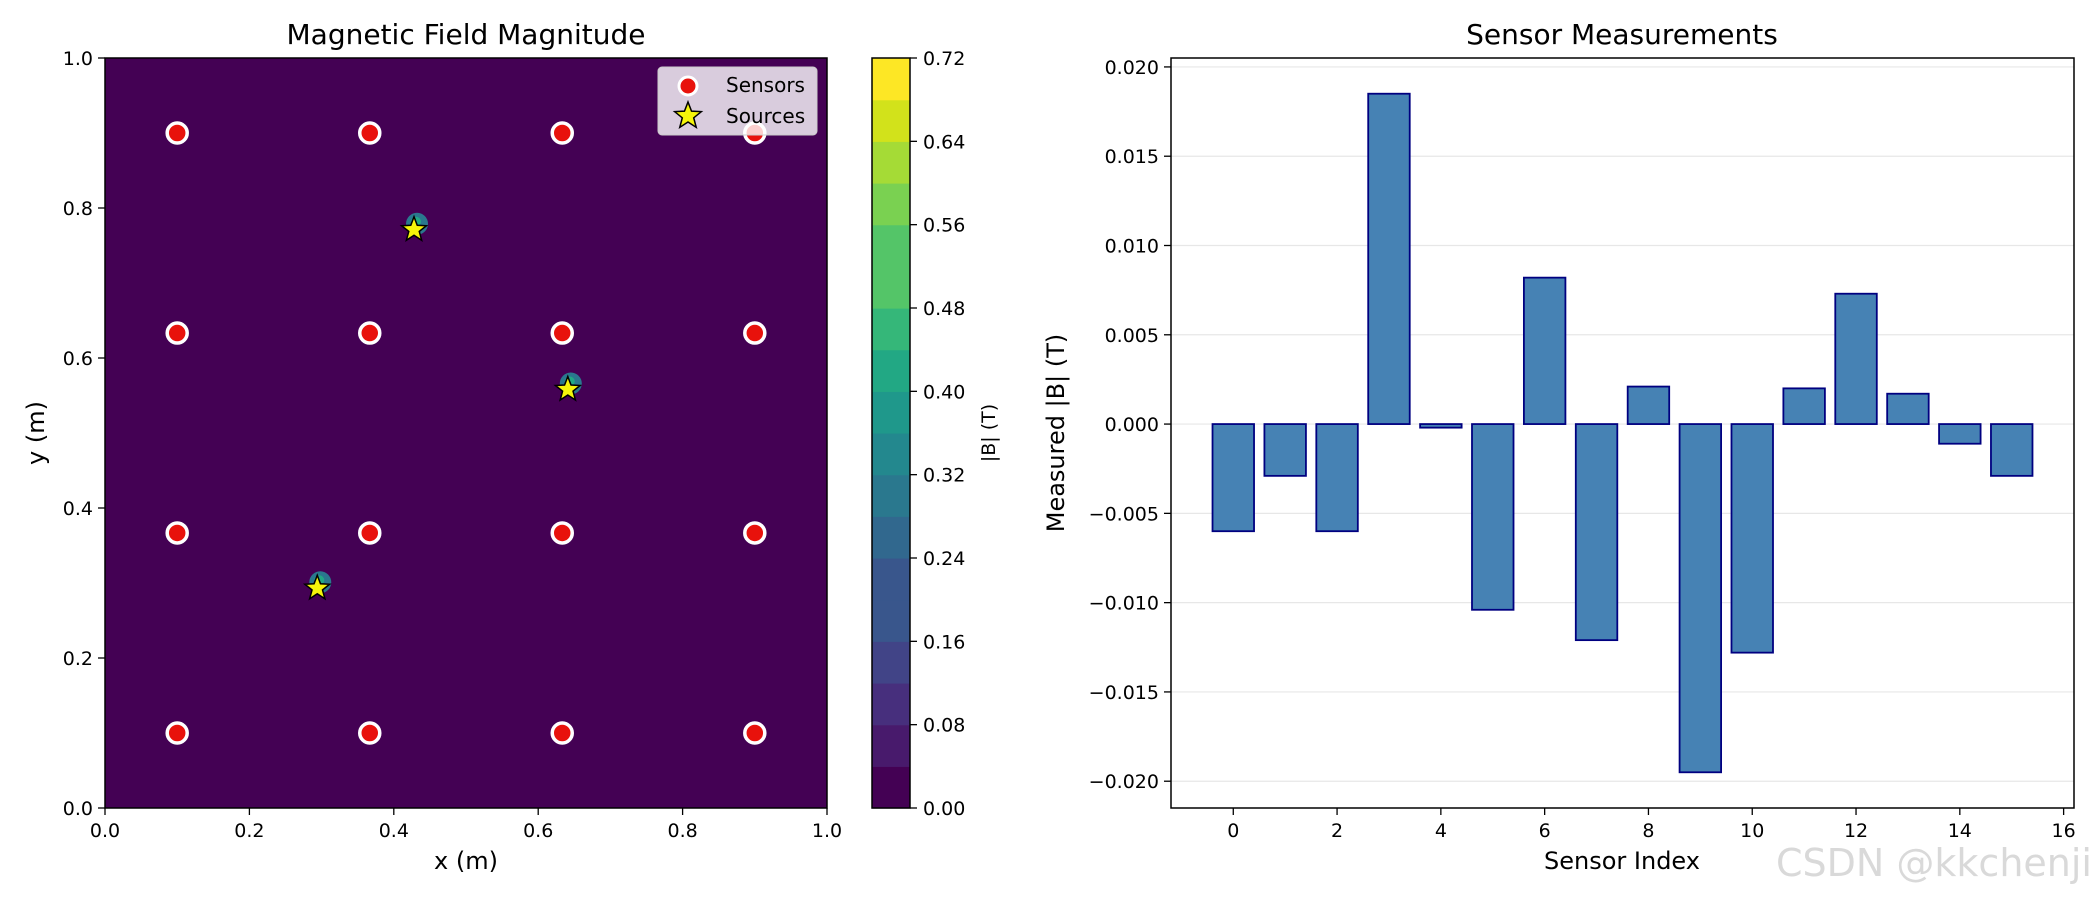 Image resolution: width=2100 pixels, height=900 pixels. I want to click on bar-x-label: Sensor Index, so click(1622, 861).